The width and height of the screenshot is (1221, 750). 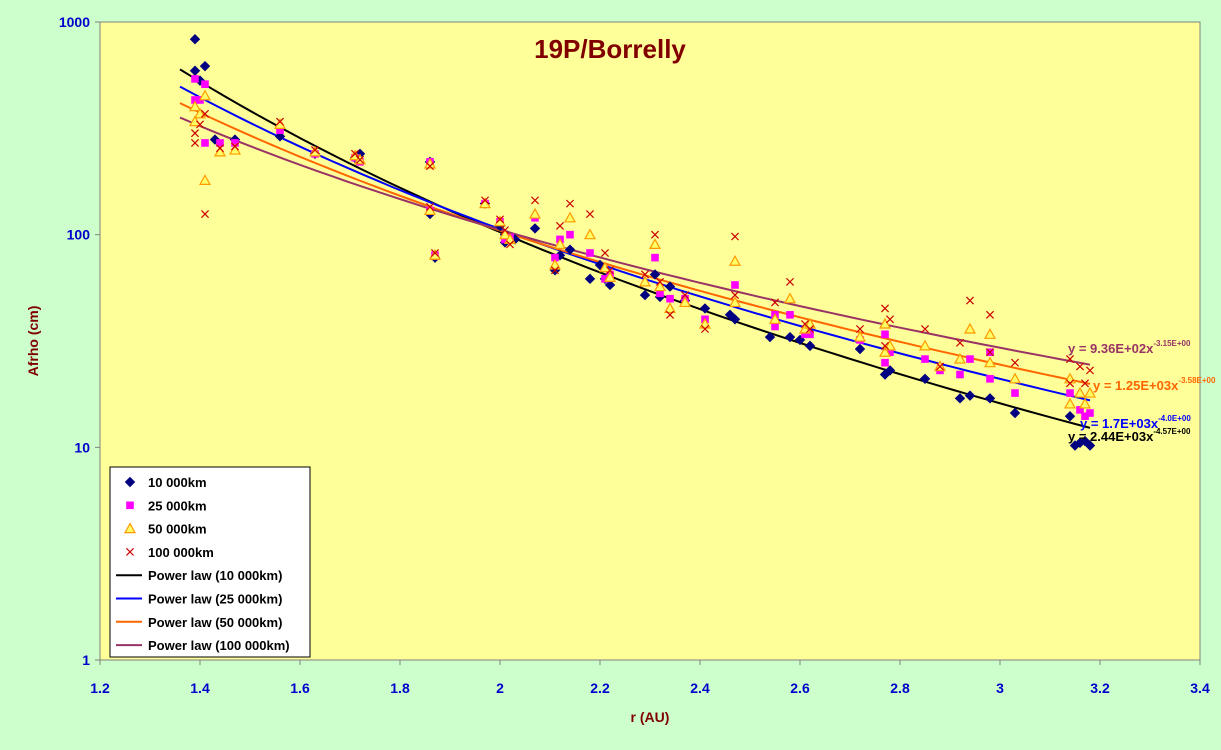 What do you see at coordinates (215, 575) in the screenshot?
I see `legend-label: Power law (10 000km)` at bounding box center [215, 575].